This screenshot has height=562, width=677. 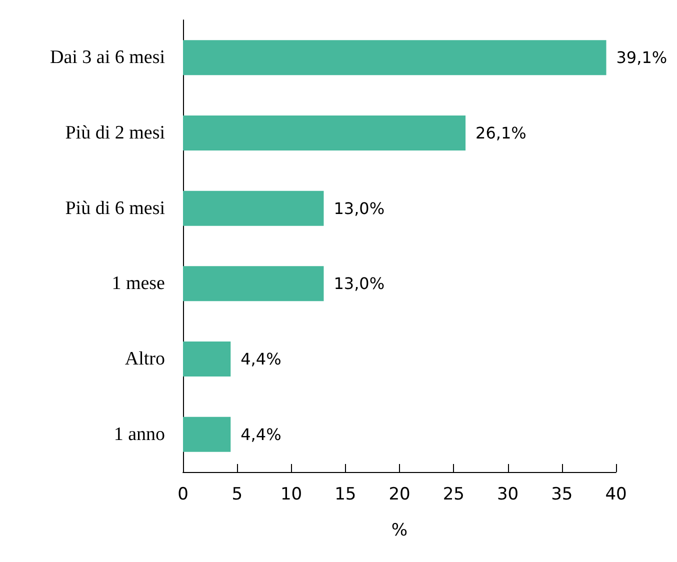 I want to click on y-tick-label: 1 anno, so click(x=139, y=434).